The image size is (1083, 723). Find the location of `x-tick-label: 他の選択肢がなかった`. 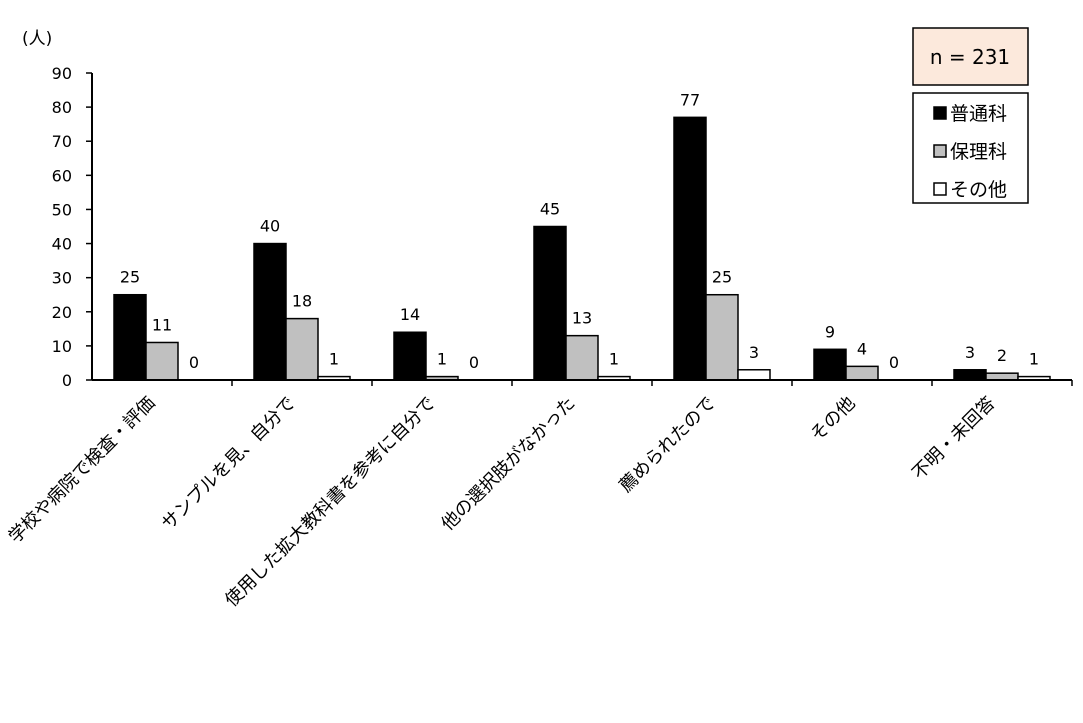

x-tick-label: 他の選択肢がなかった is located at coordinates (508, 464).